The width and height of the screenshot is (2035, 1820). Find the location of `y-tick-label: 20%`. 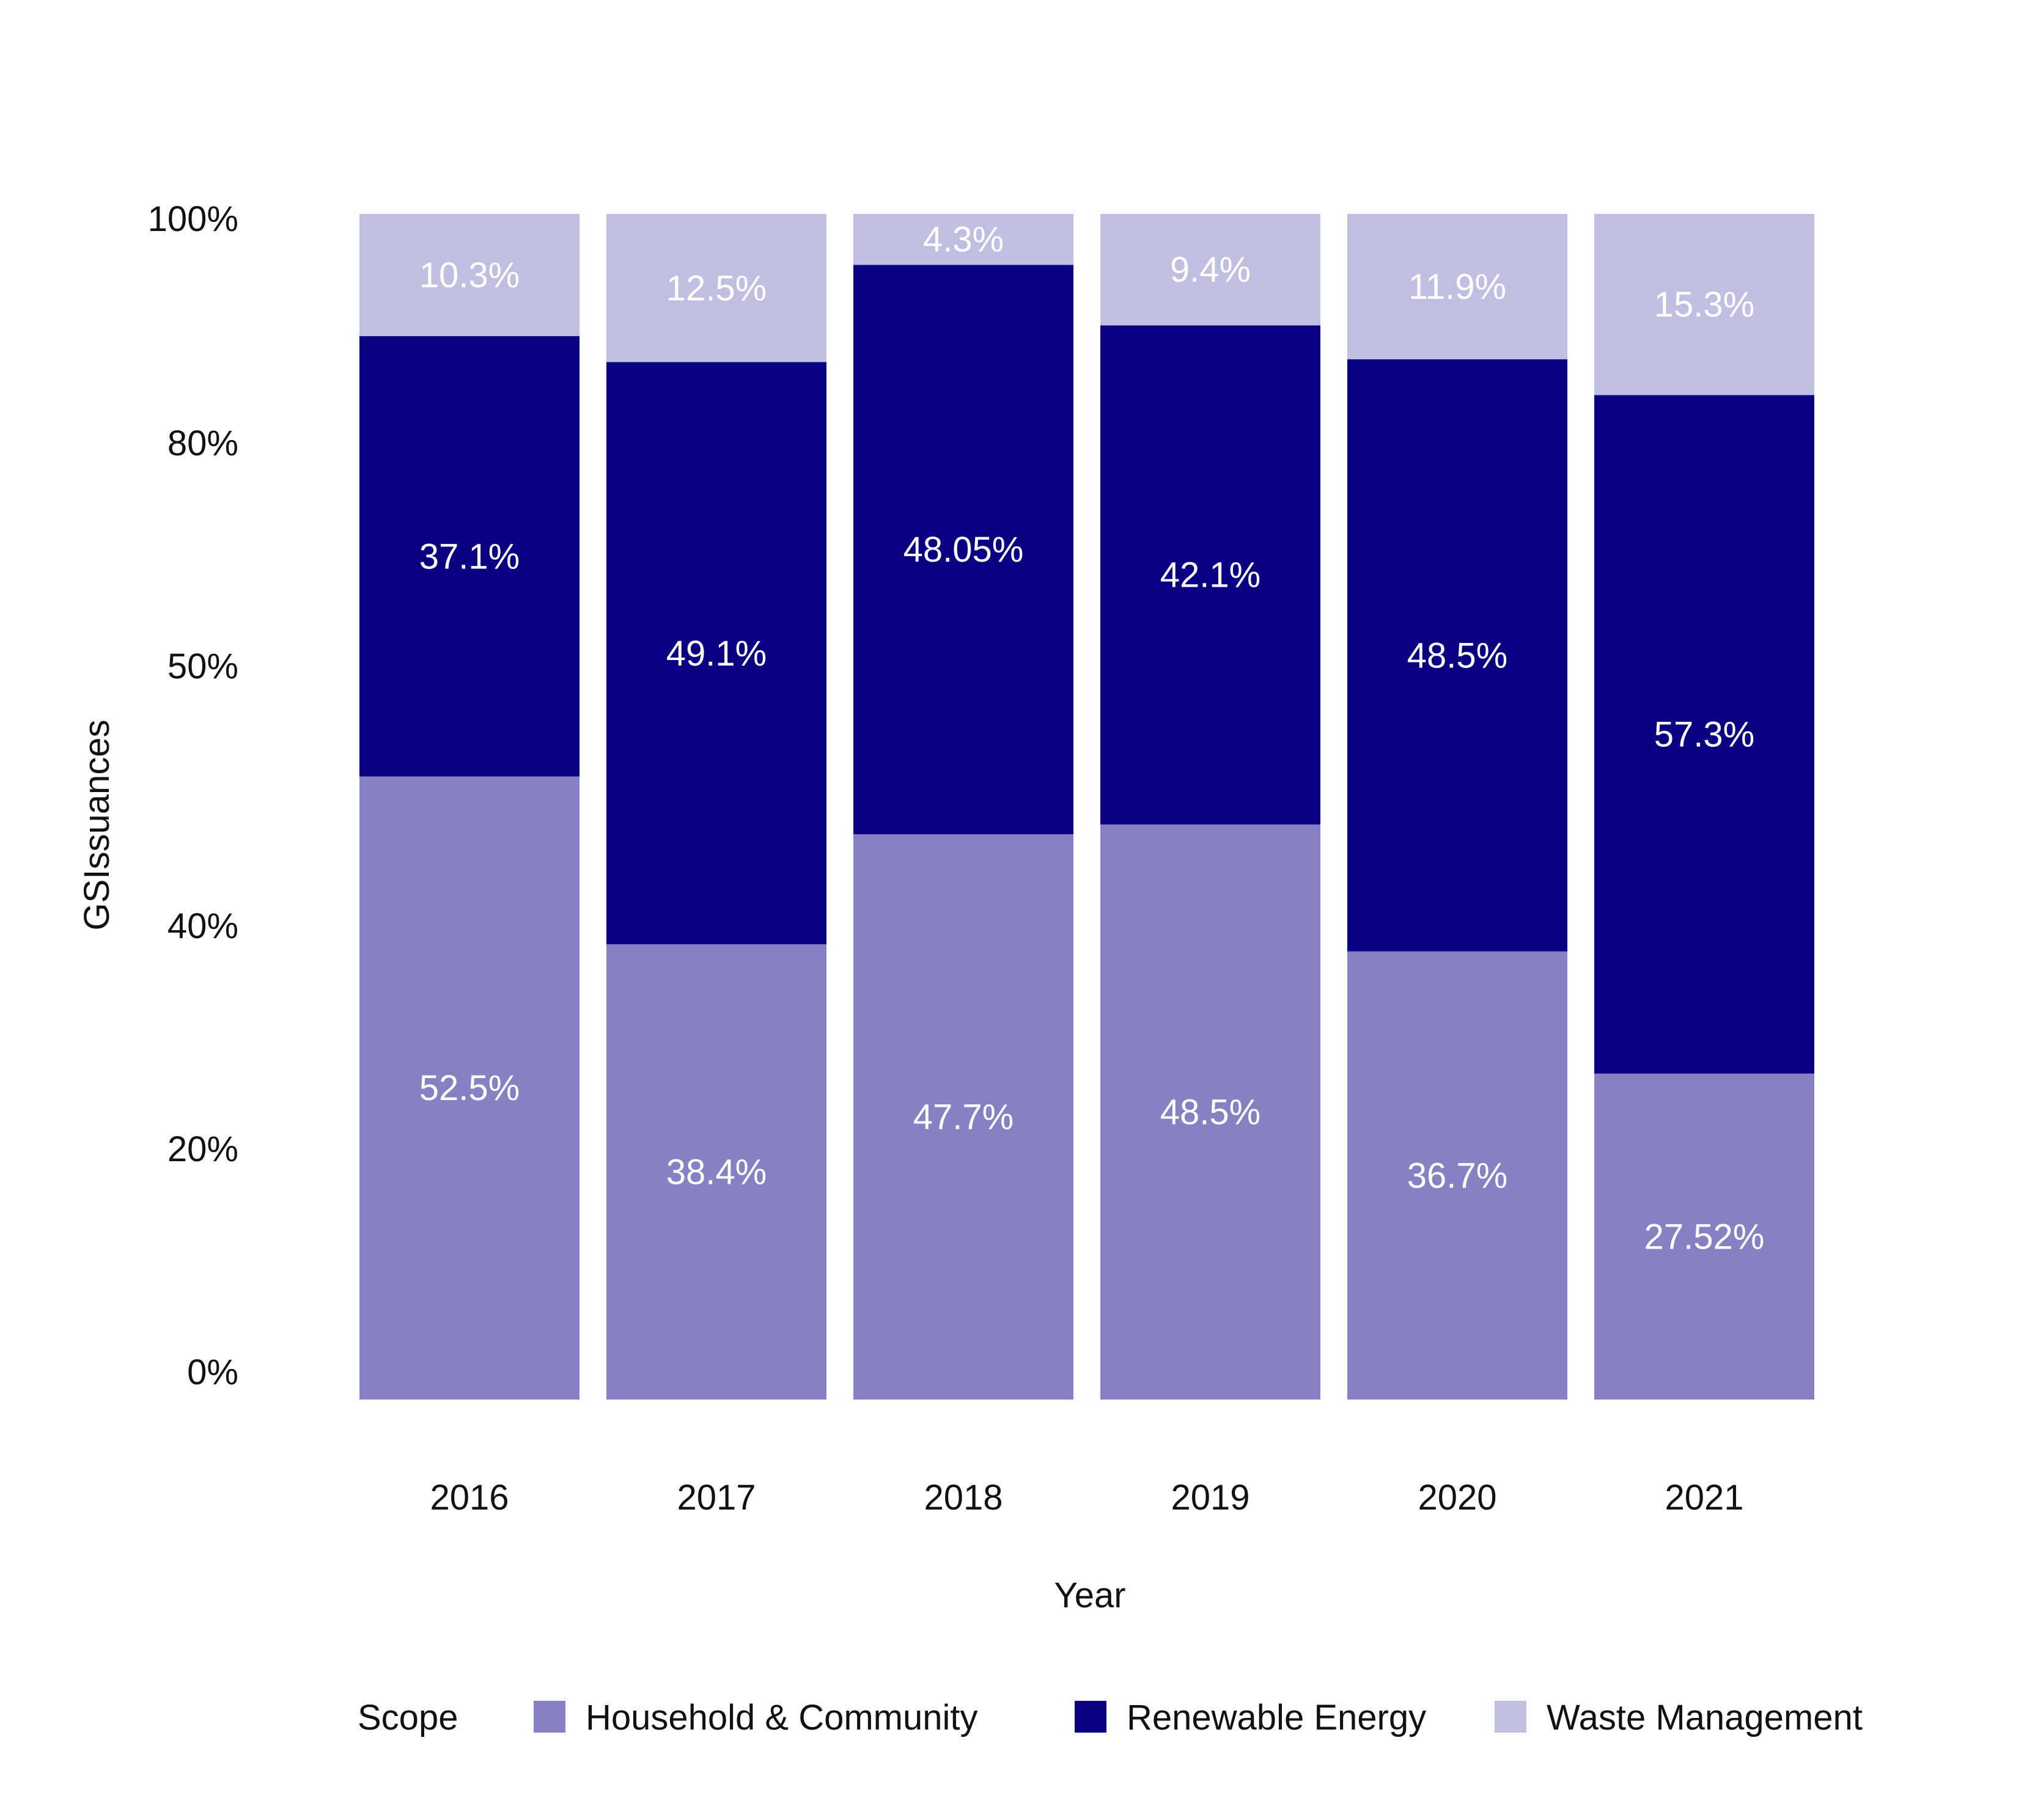

y-tick-label: 20% is located at coordinates (202, 1149).